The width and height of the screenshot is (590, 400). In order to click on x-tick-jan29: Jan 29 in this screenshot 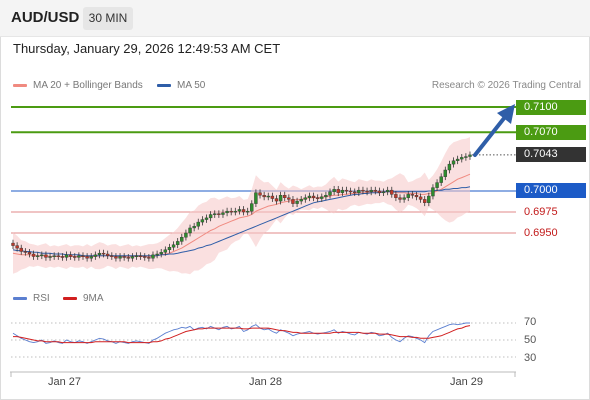, I will do `click(467, 382)`.